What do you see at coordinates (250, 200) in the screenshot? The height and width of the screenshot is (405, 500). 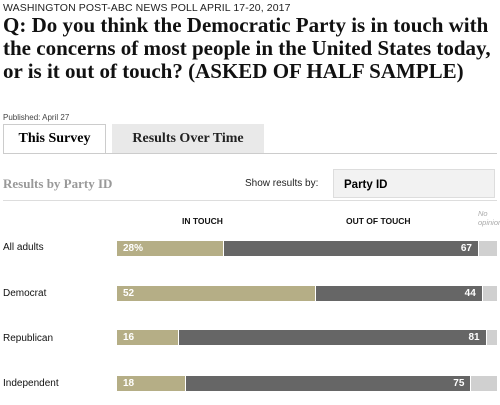 I see `results-divider` at bounding box center [250, 200].